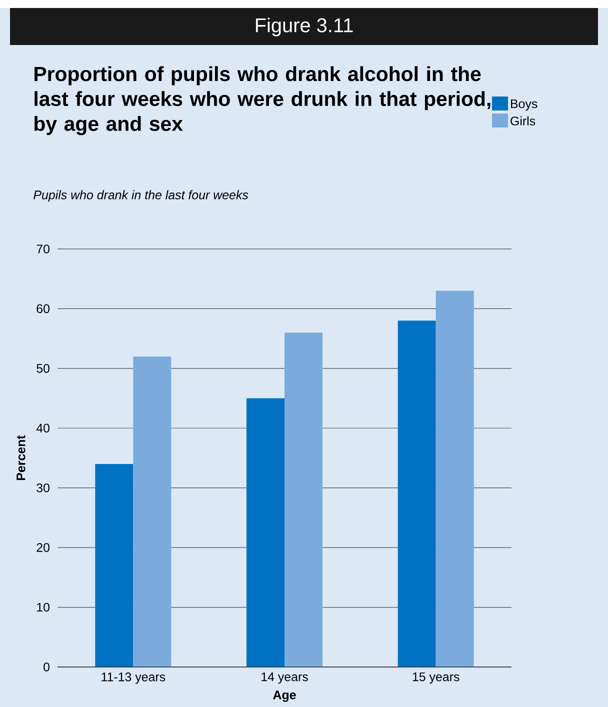 This screenshot has height=707, width=608. What do you see at coordinates (43, 368) in the screenshot?
I see `y-tick-label: 50` at bounding box center [43, 368].